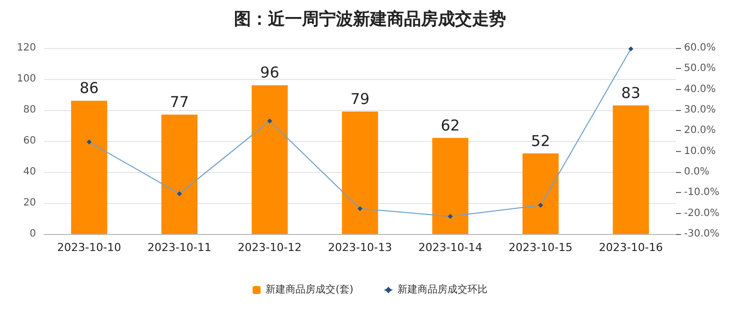 The width and height of the screenshot is (740, 312). I want to click on legend-label: 新建商品房成交(套), so click(310, 290).